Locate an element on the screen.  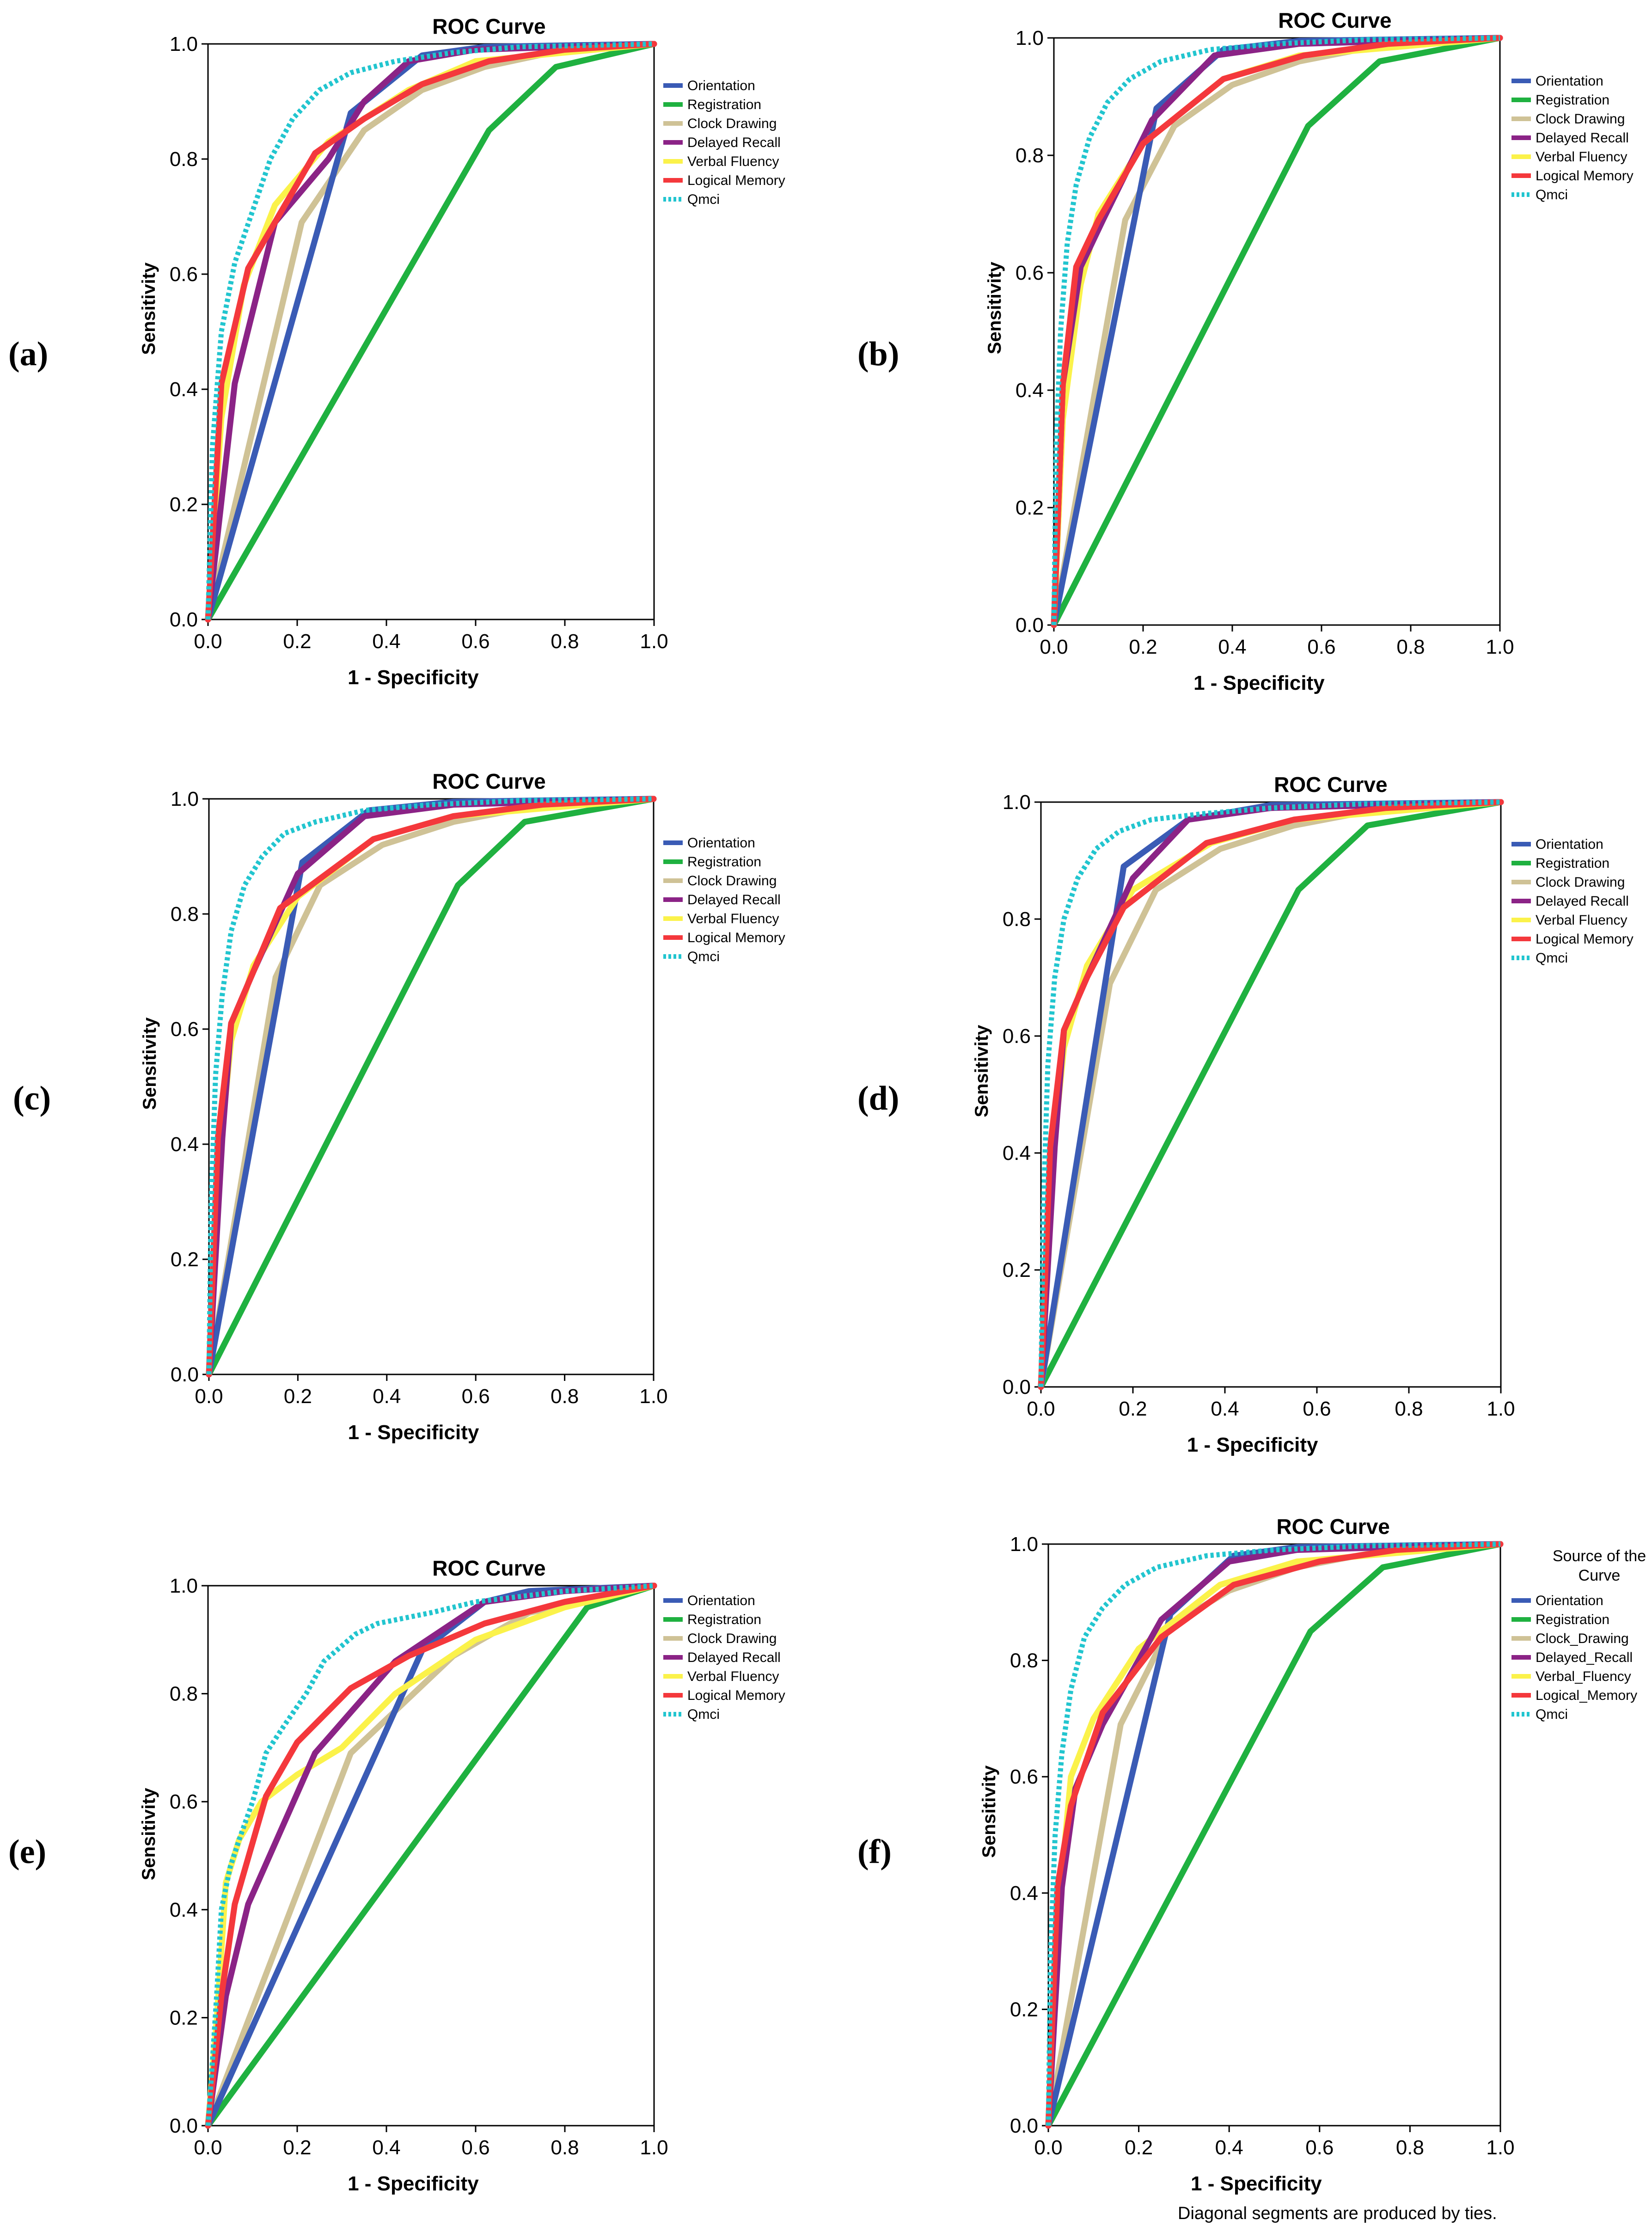
legend-label-clock-drawing: Clock Drawing is located at coordinates (1580, 882).